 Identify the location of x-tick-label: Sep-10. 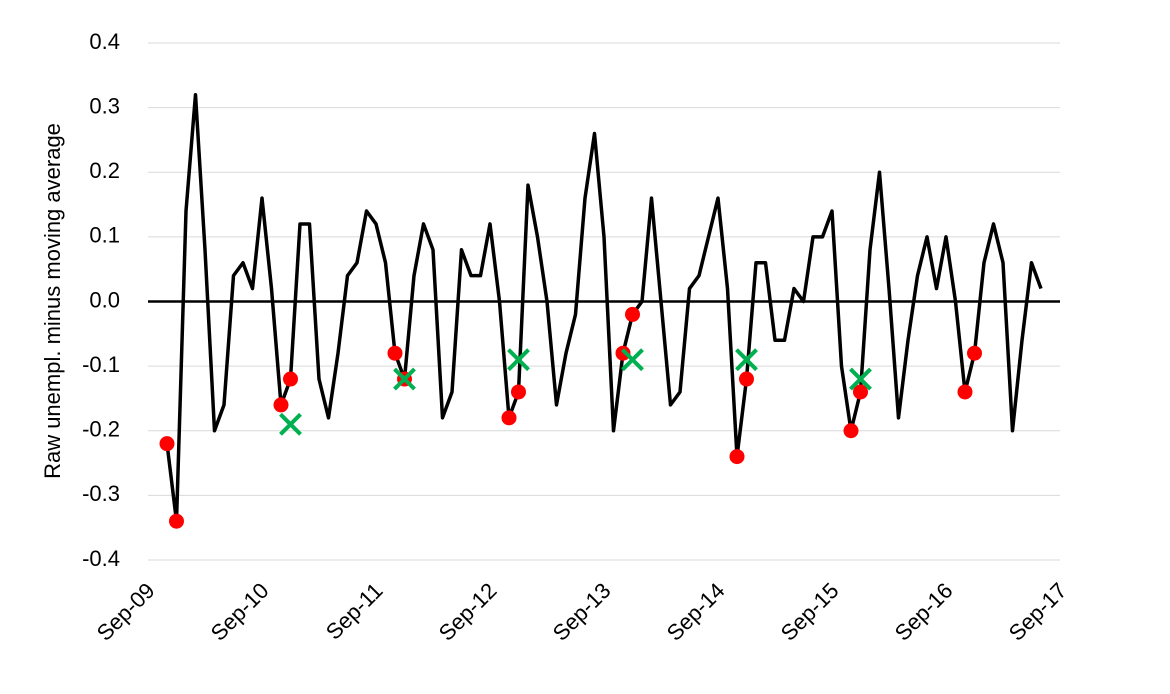
(240, 612).